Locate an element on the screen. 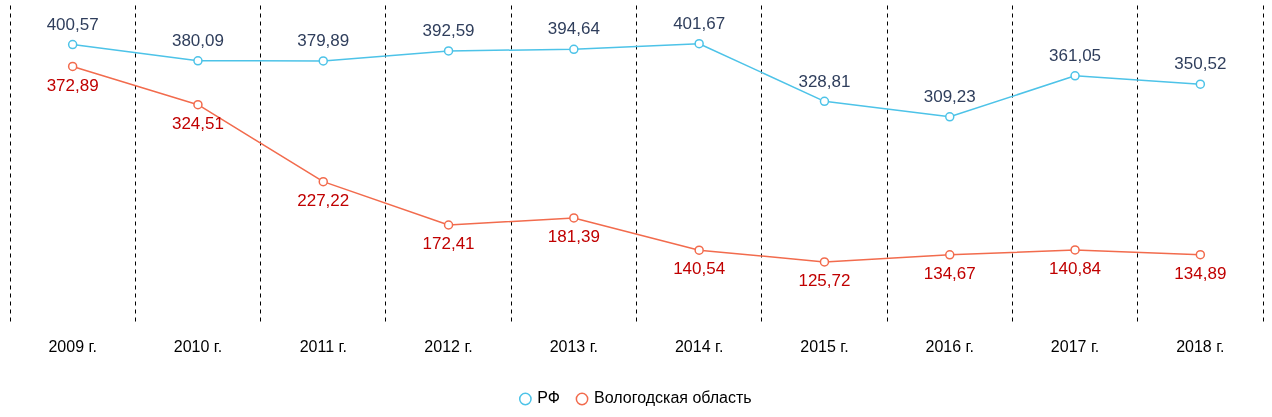  data-label: 361,05 is located at coordinates (1075, 56).